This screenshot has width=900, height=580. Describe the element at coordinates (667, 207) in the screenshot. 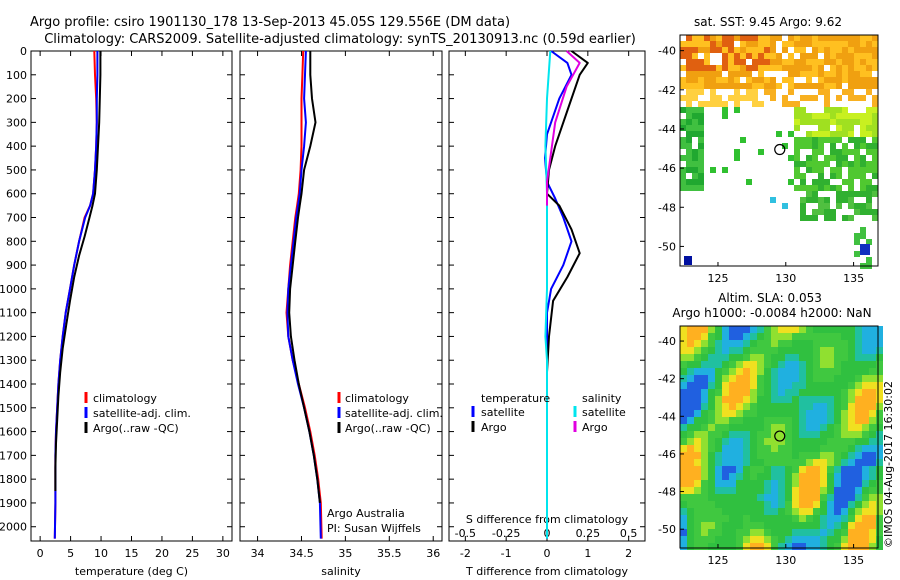

I see `map-y-tick-label: -48` at that location.